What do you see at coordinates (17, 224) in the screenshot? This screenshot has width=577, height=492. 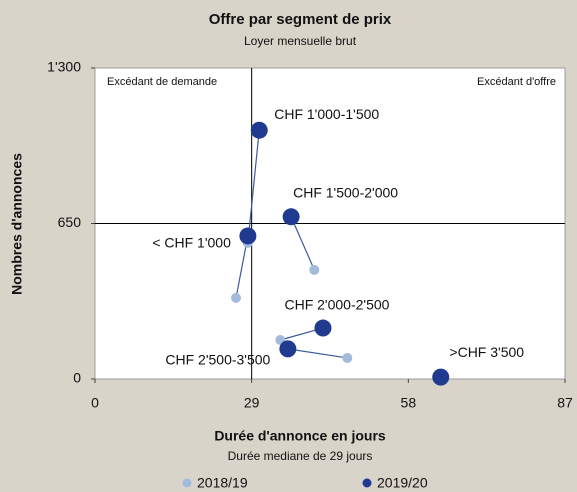 I see `y-axis-label: Nombres d'annonces` at bounding box center [17, 224].